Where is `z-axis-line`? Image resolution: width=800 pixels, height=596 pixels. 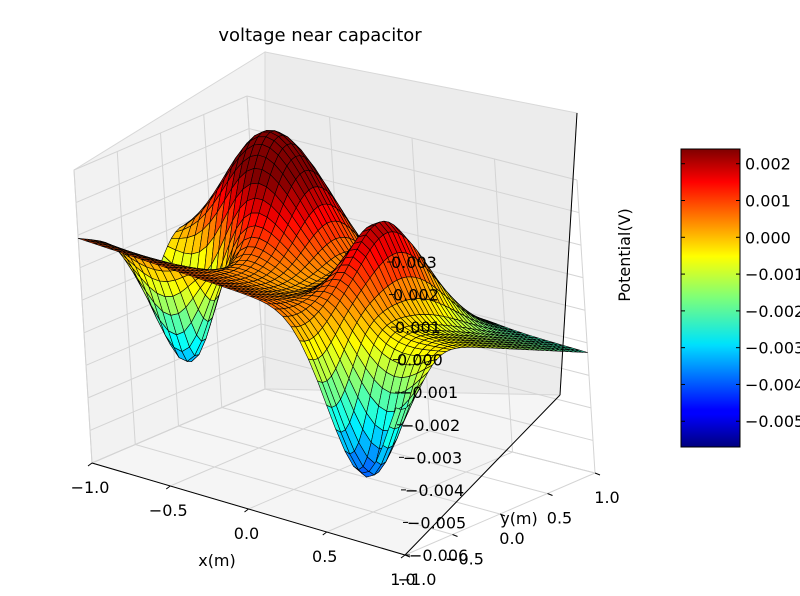 z-axis-line is located at coordinates (568, 254).